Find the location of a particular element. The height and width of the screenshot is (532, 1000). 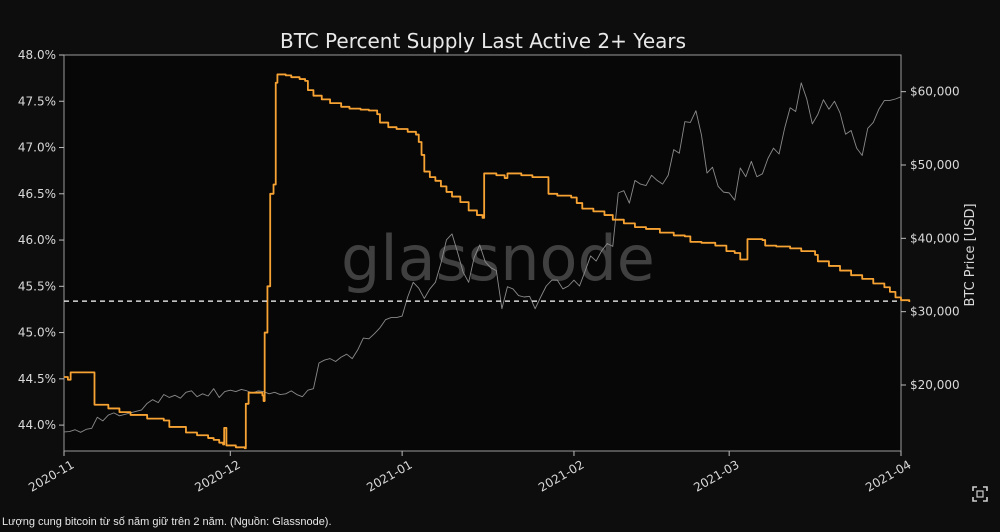

fullscreen-icon is located at coordinates (980, 494).